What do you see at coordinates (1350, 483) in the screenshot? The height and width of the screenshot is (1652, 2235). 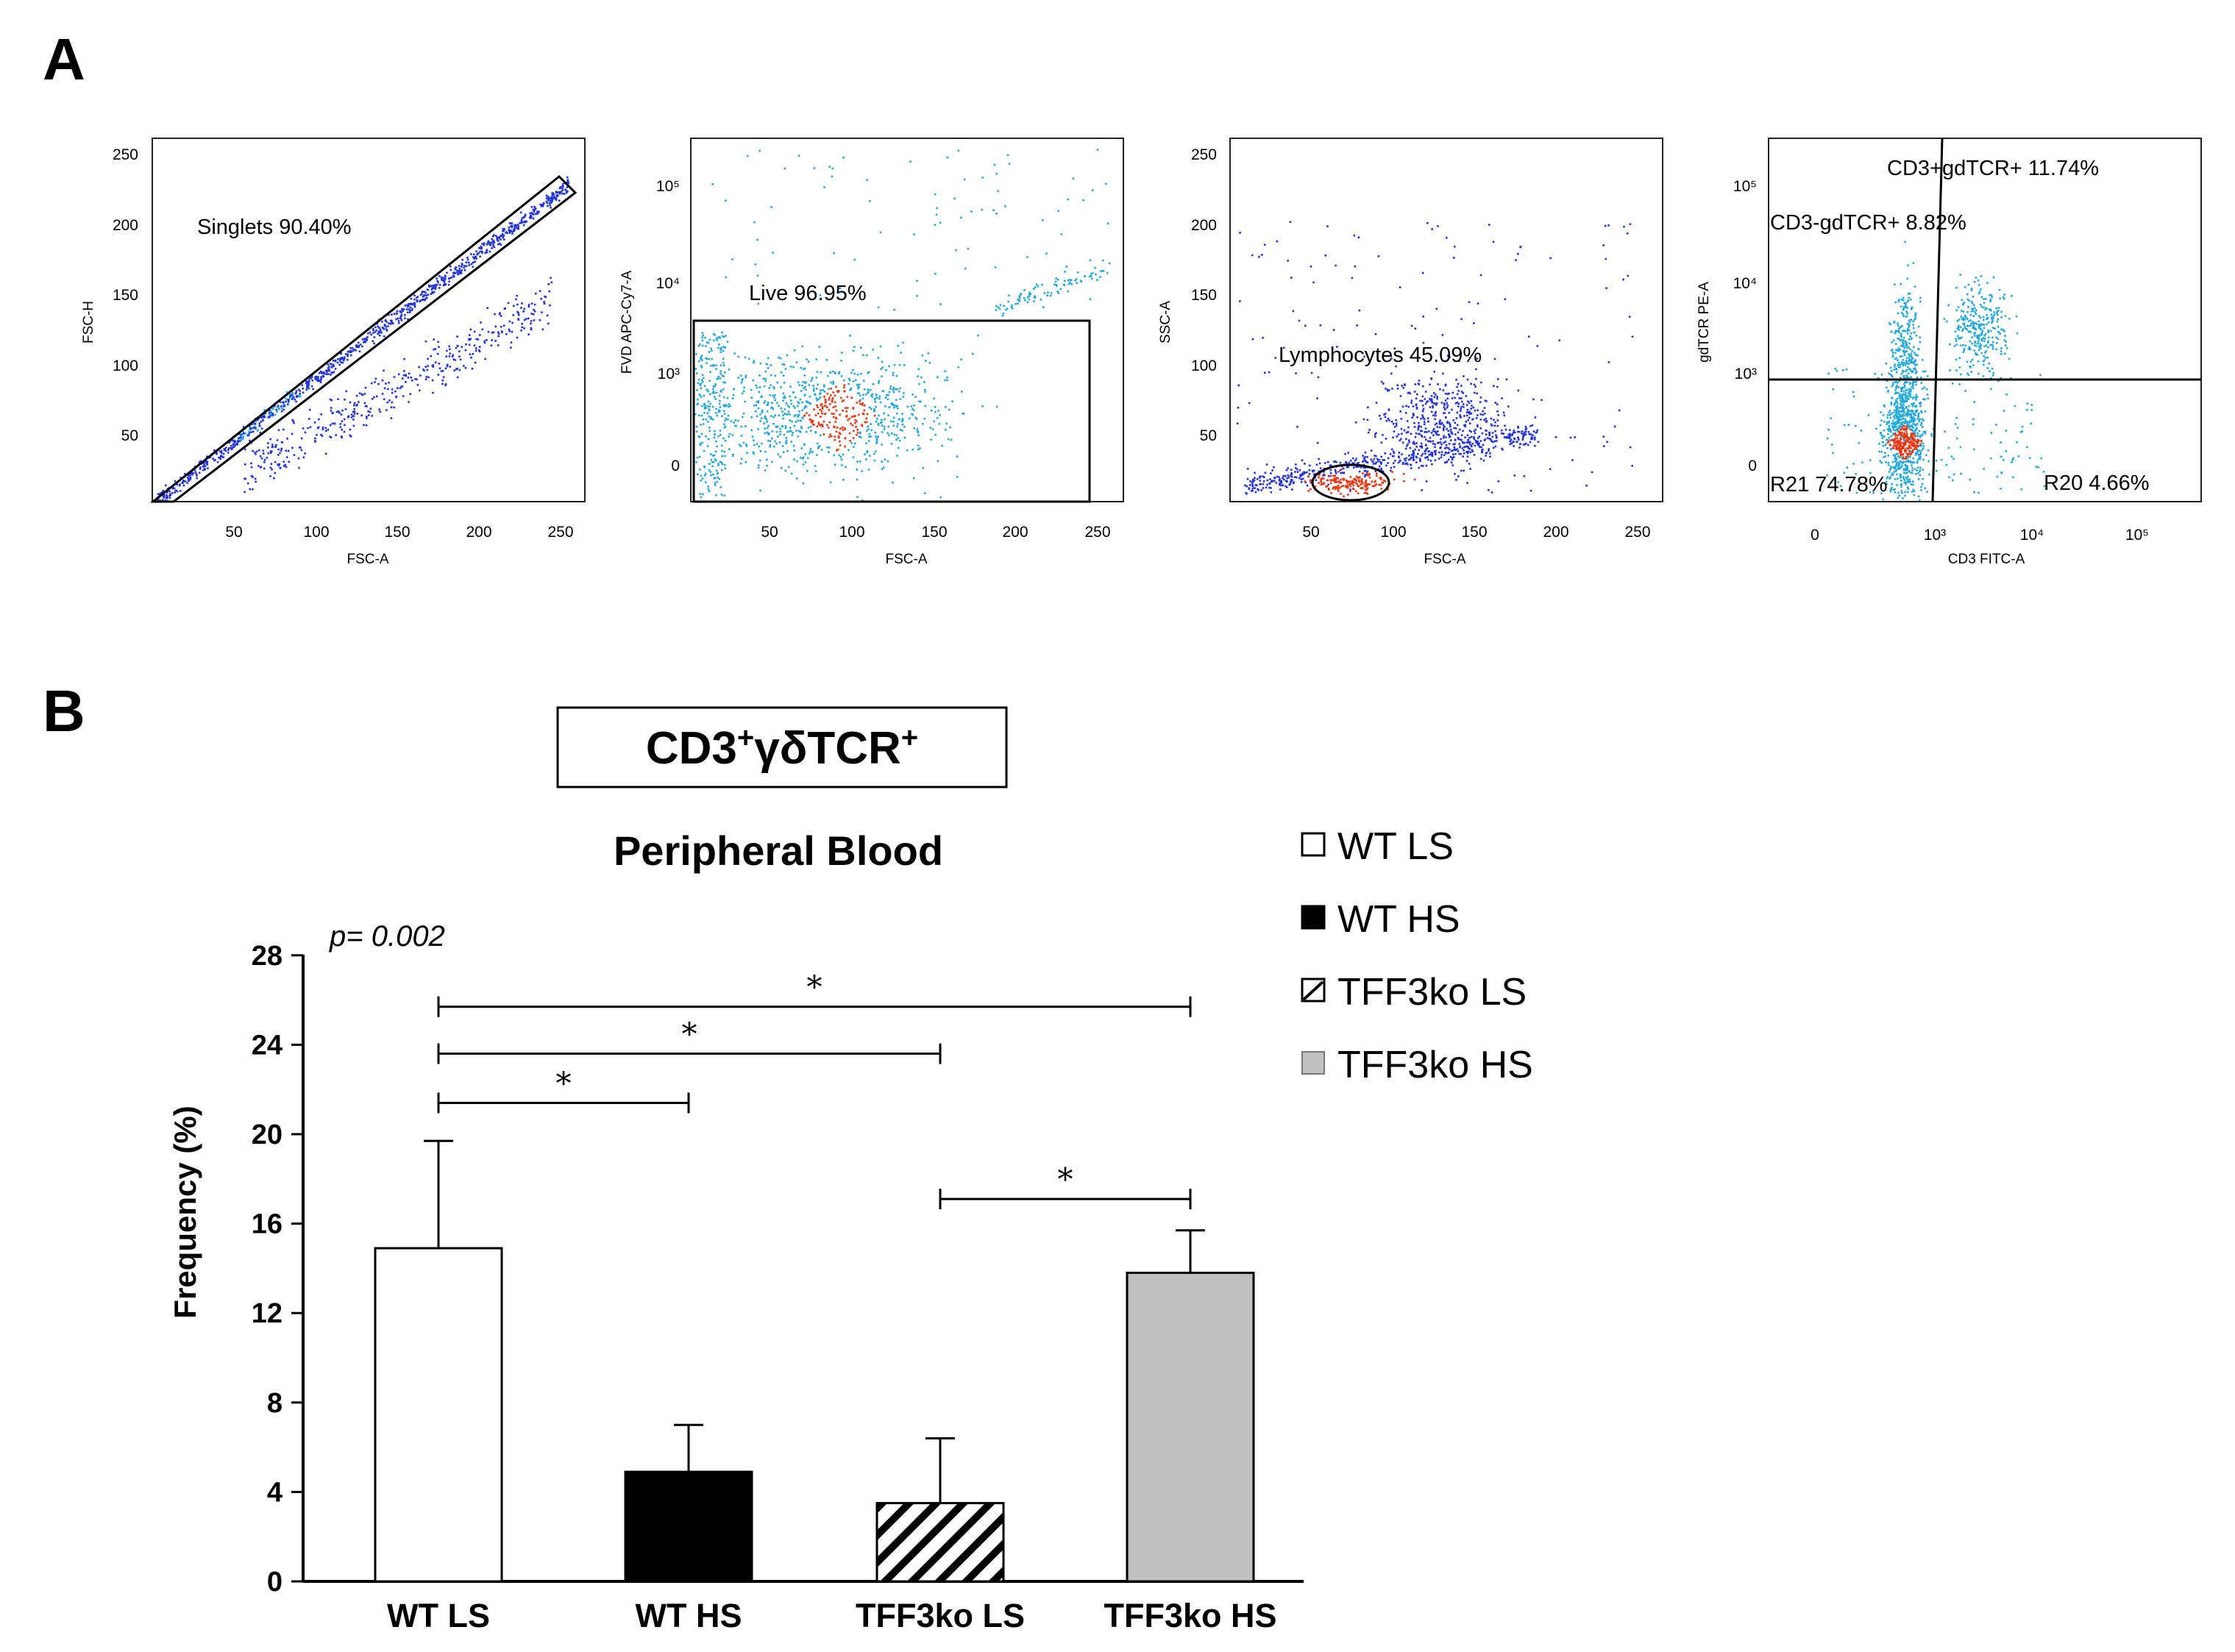 I see `lymphocyte-gate` at bounding box center [1350, 483].